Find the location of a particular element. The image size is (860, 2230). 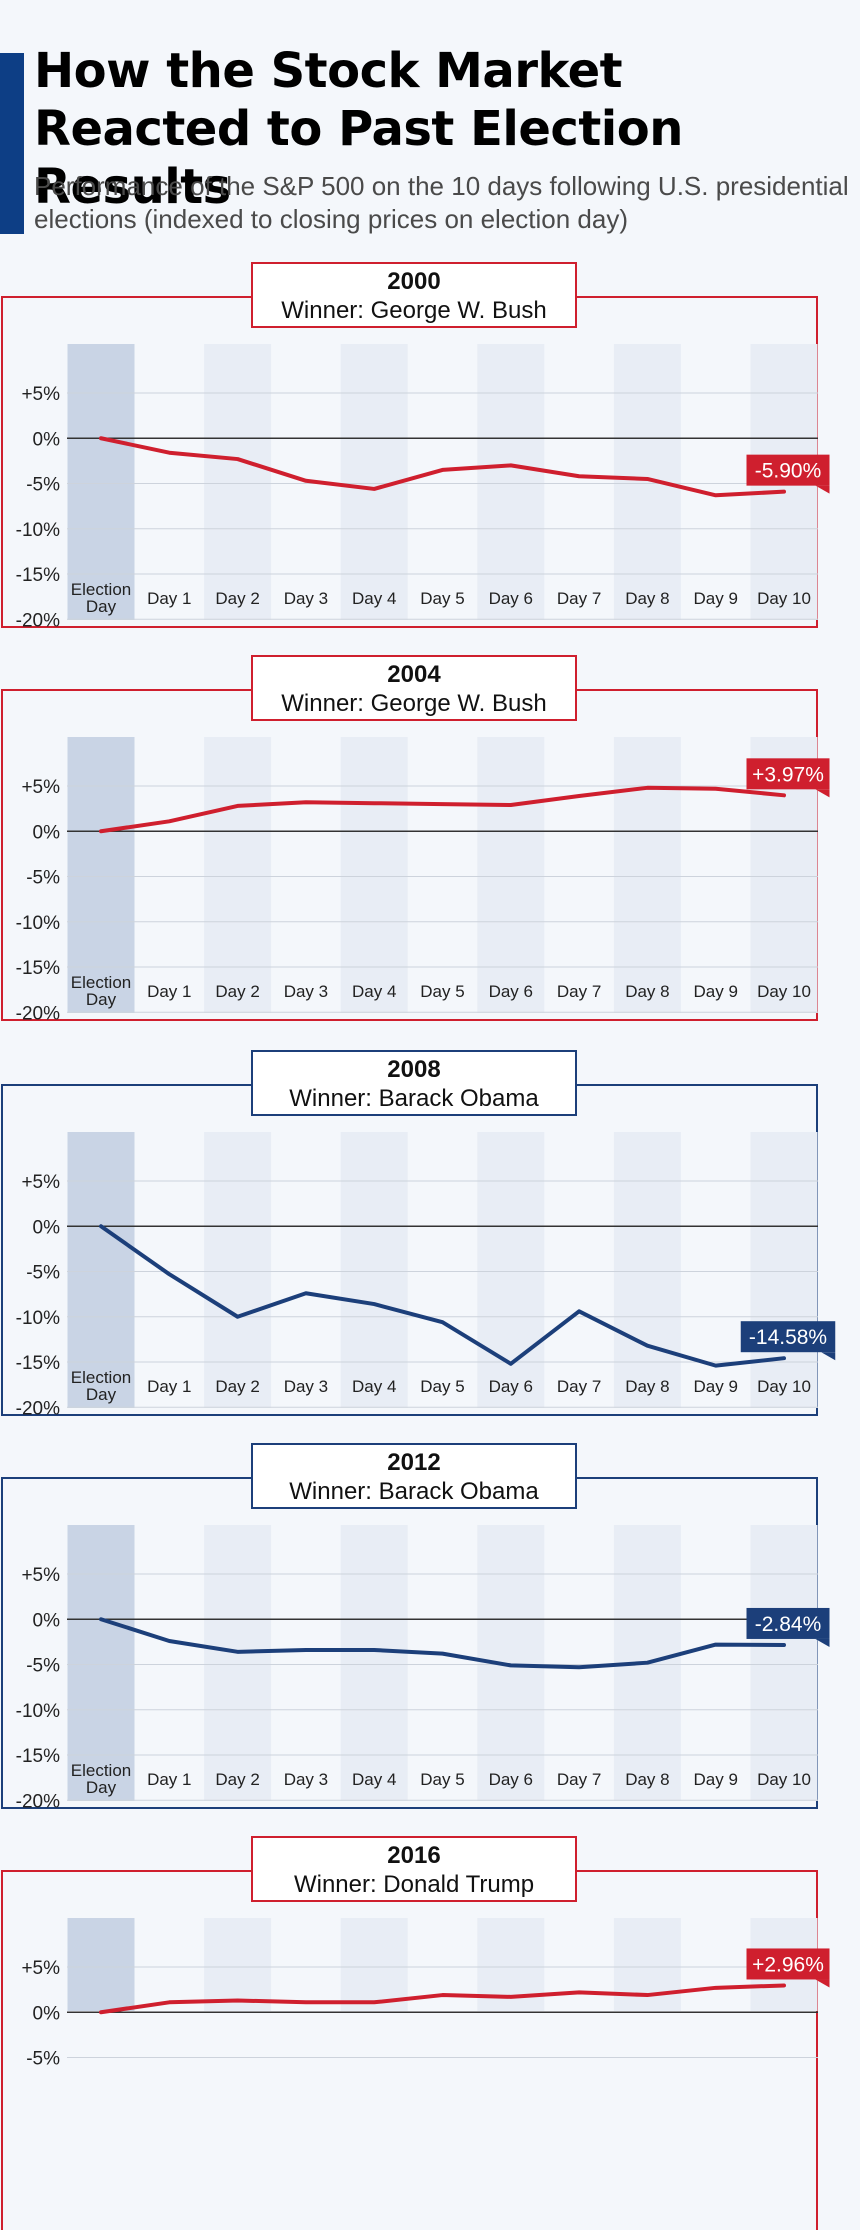

accent-bar is located at coordinates (12, 143).